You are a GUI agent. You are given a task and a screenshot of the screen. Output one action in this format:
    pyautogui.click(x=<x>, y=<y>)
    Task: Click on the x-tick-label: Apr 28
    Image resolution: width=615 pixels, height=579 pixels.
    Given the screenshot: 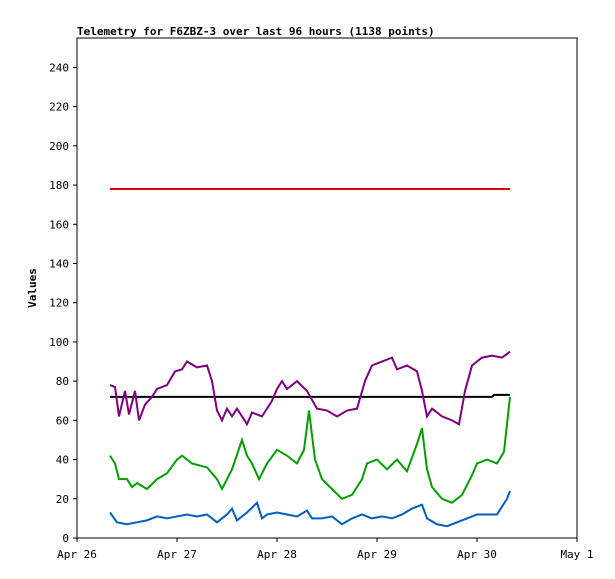 What is the action you would take?
    pyautogui.click(x=277, y=554)
    